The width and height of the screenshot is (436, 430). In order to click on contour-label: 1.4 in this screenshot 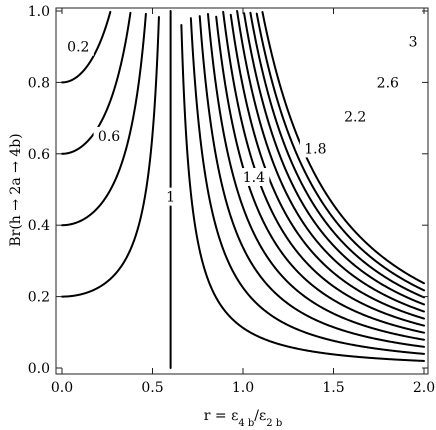, I will do `click(254, 178)`.